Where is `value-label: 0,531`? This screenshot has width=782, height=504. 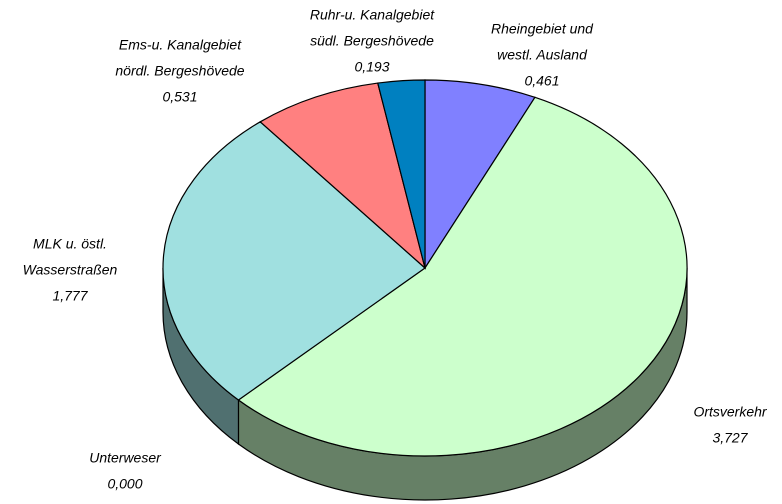 value-label: 0,531 is located at coordinates (179, 97).